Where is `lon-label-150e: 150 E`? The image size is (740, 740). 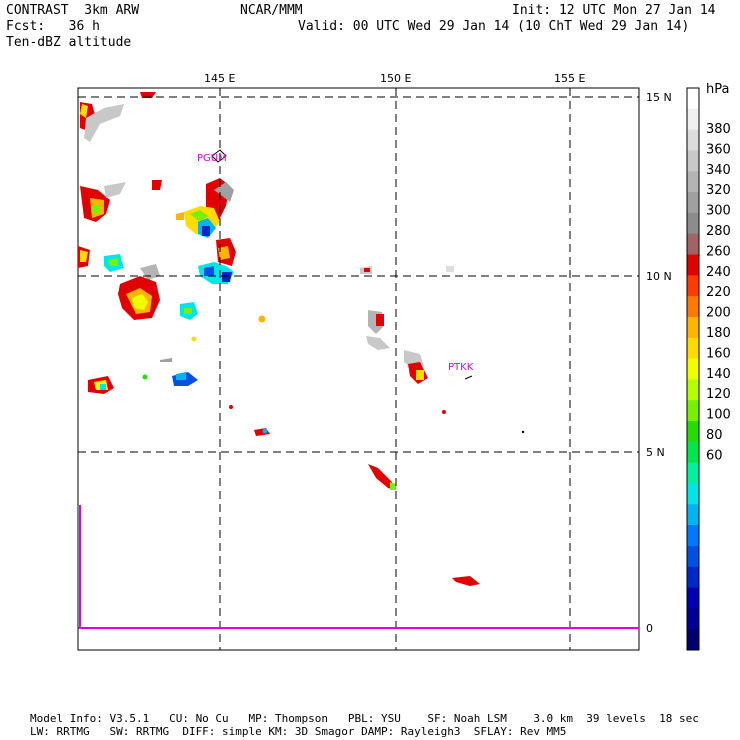 lon-label-150e: 150 E is located at coordinates (395, 78).